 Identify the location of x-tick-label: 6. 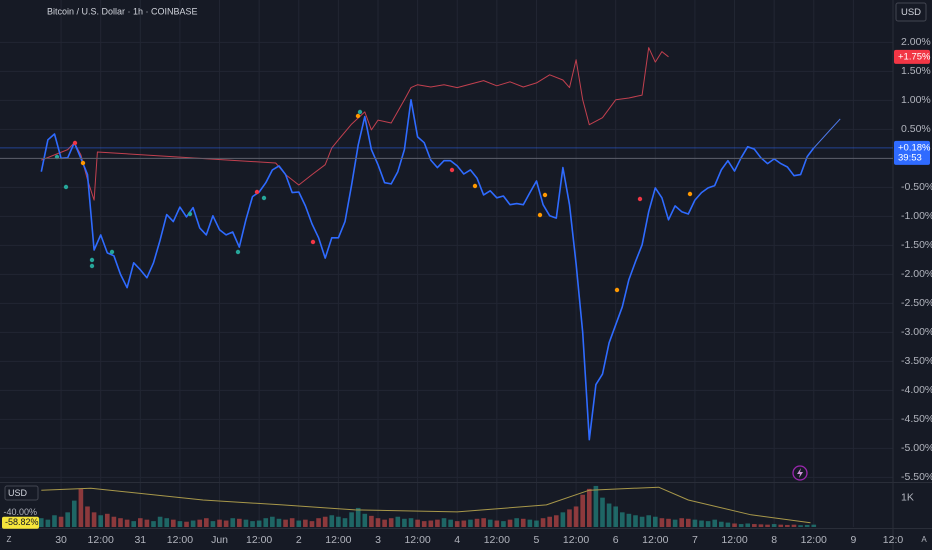
(616, 540).